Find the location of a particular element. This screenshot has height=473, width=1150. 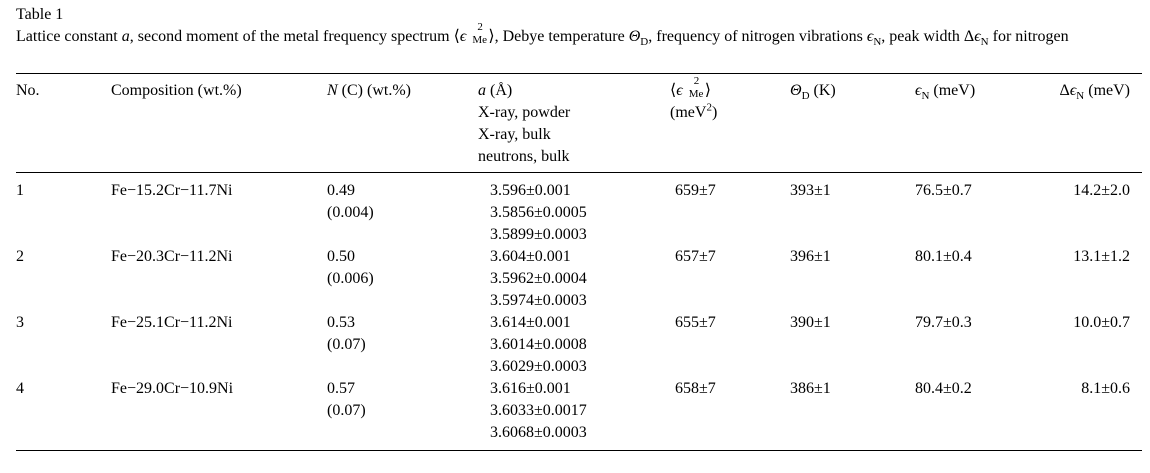

cell-peak-width: 8.1±0.6 is located at coordinates (1105, 388).